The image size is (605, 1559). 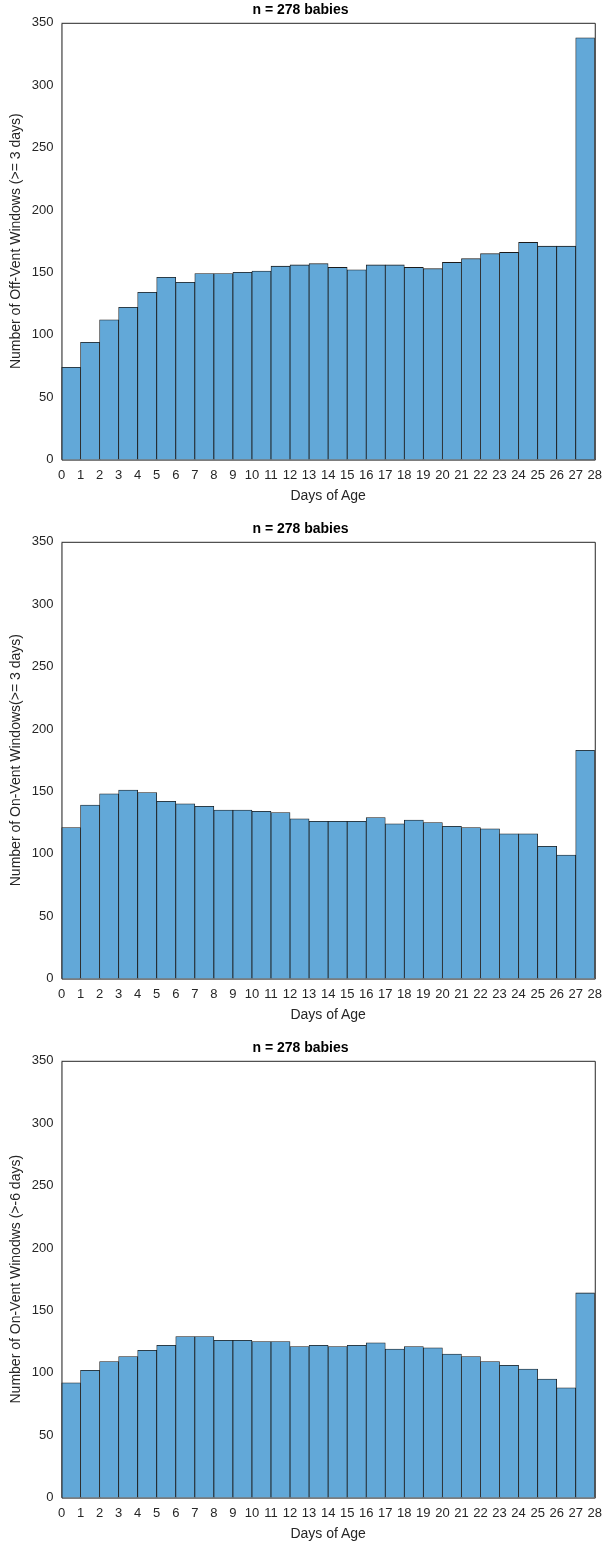 What do you see at coordinates (556, 474) in the screenshot?
I see `x-tick-label: 26` at bounding box center [556, 474].